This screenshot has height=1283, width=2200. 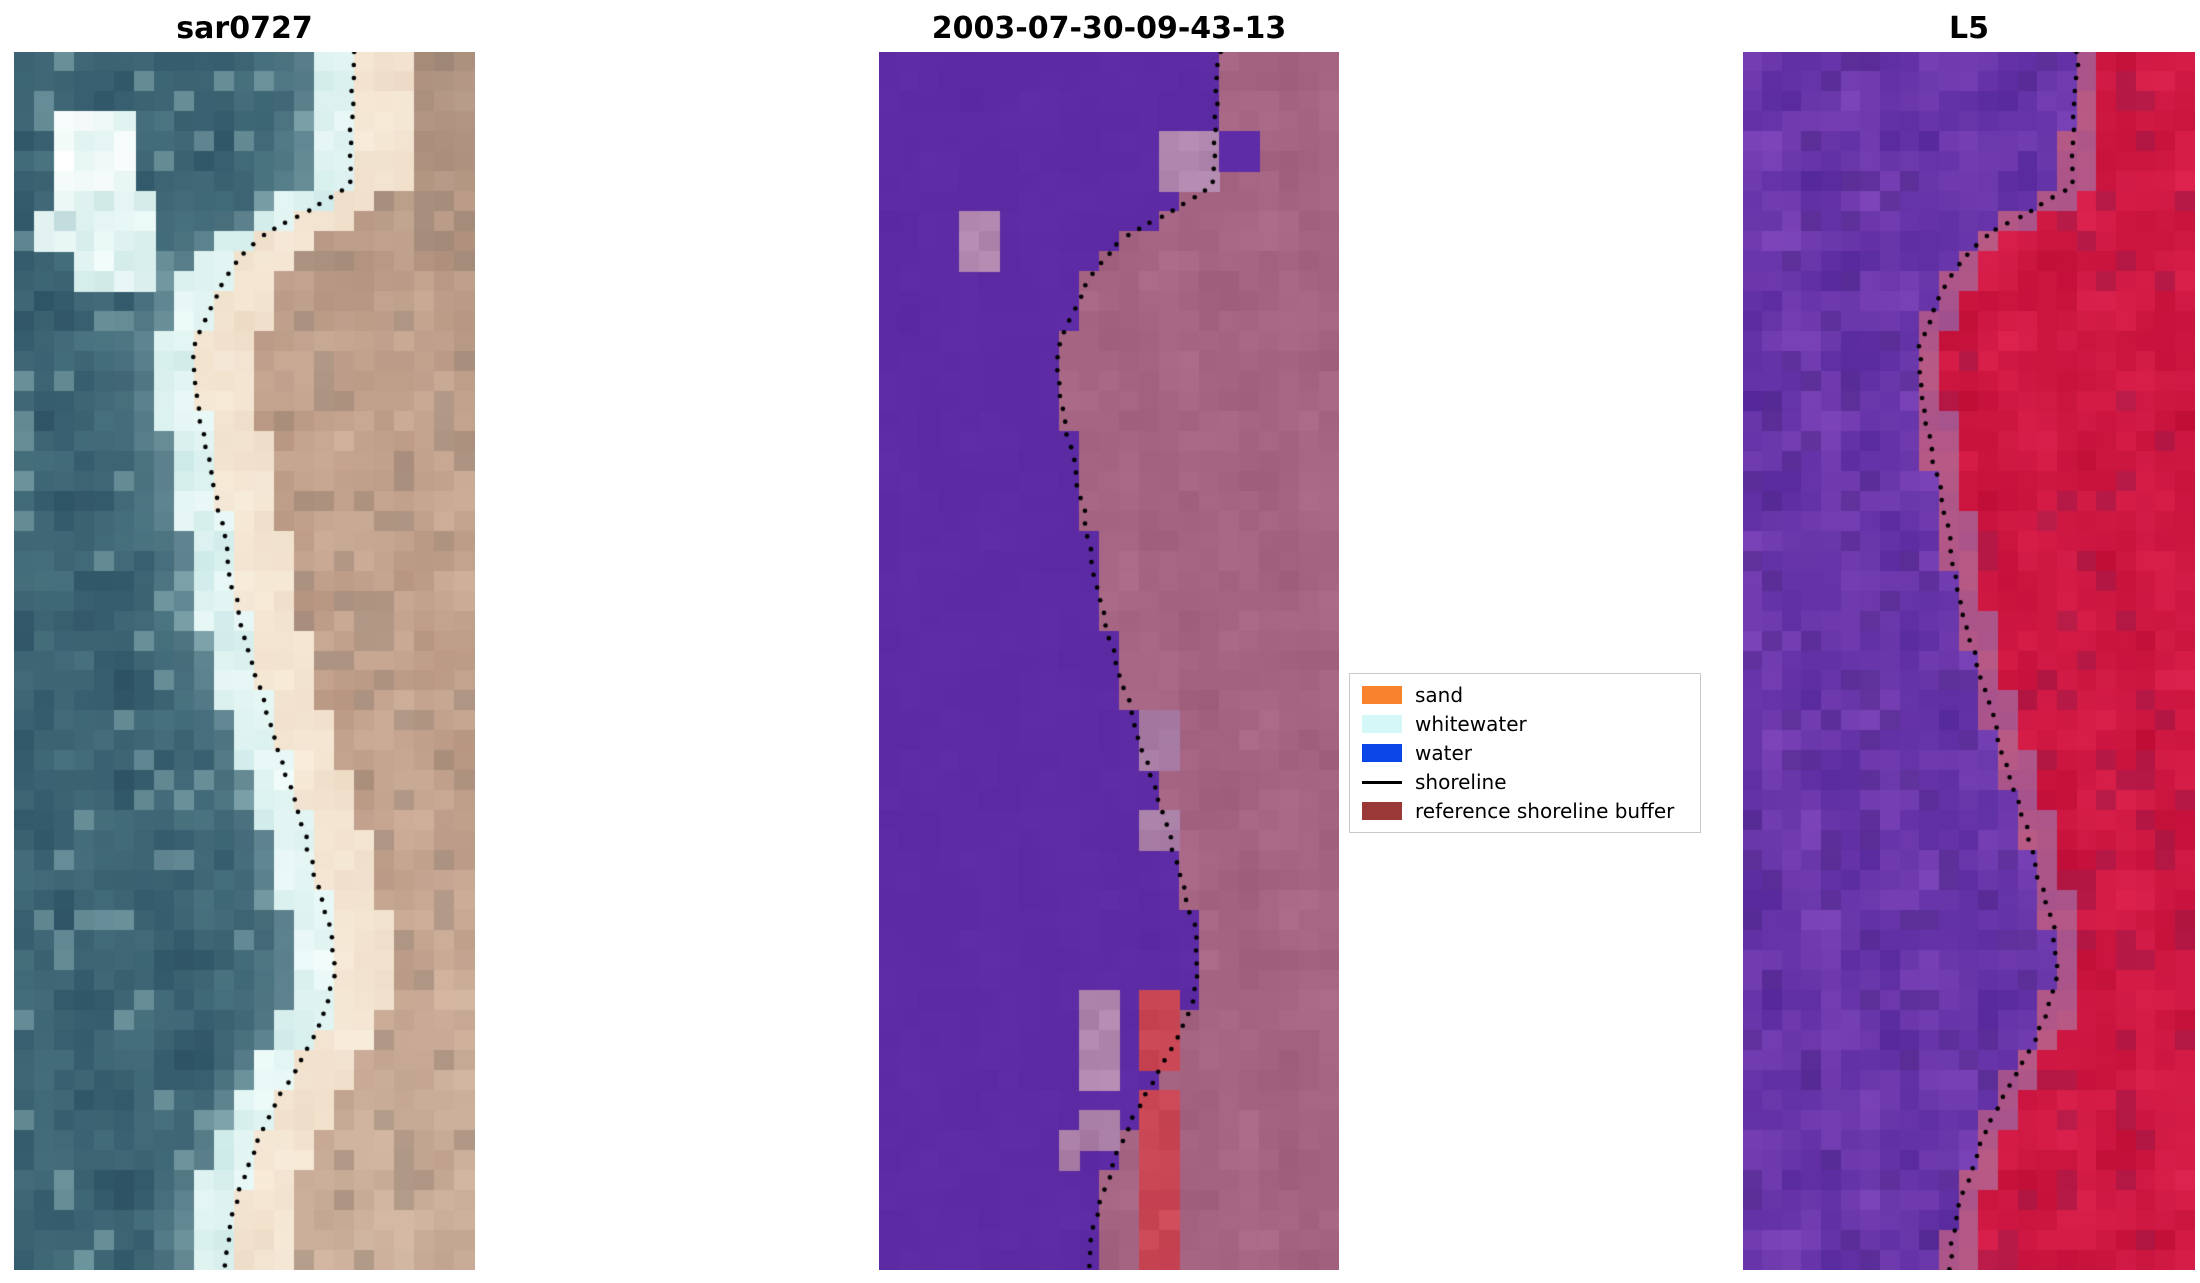 What do you see at coordinates (1382, 695) in the screenshot?
I see `sand-swatch` at bounding box center [1382, 695].